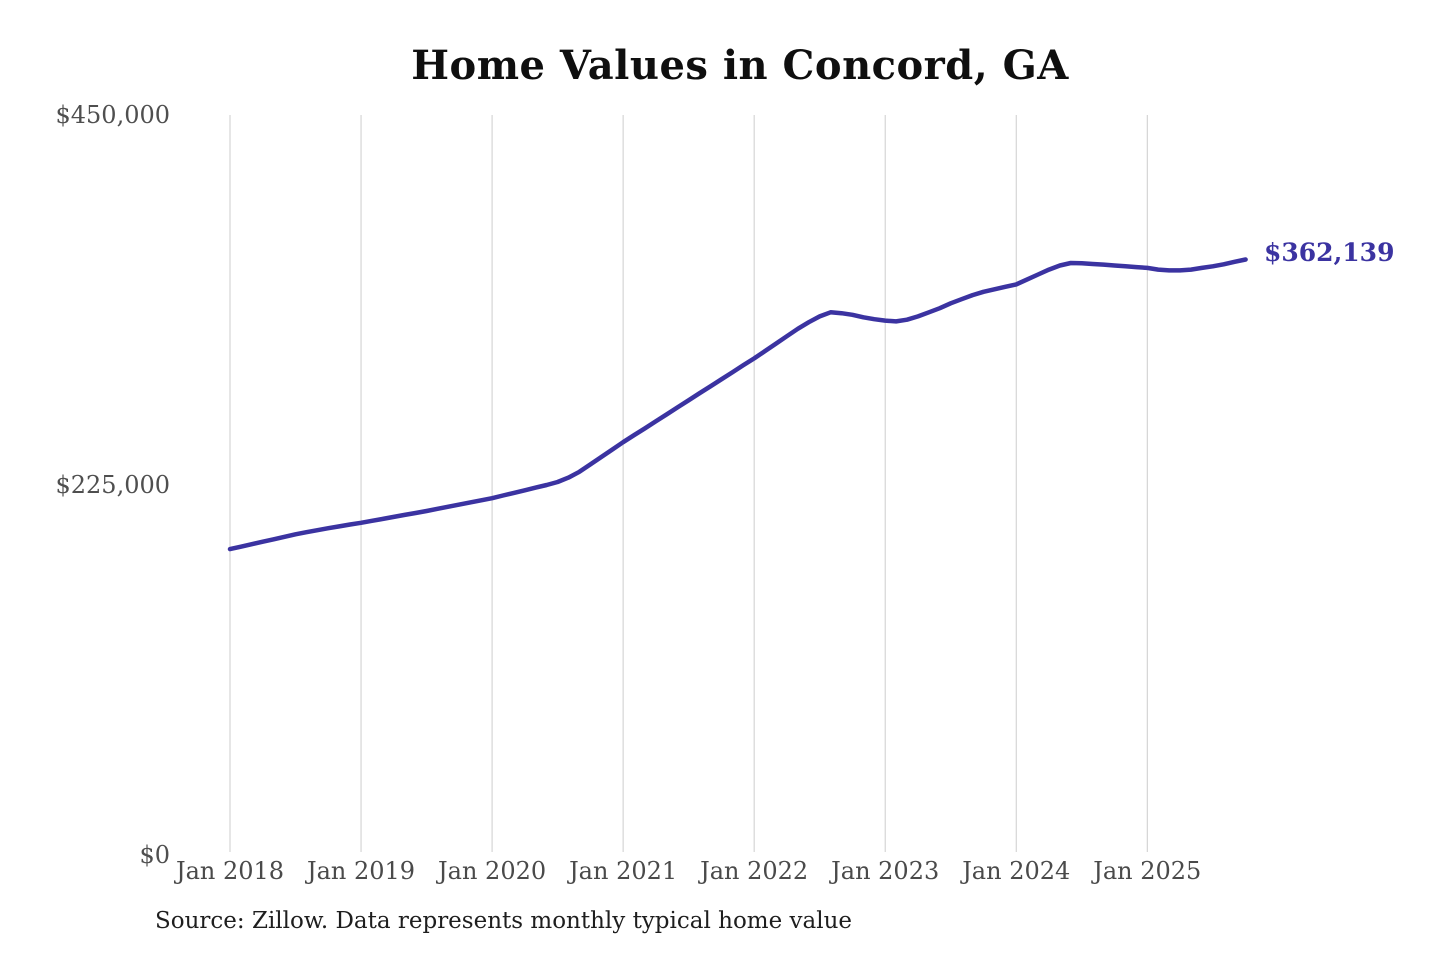 The image size is (1440, 960). I want to click on x-axis-tick-jan-2021: Jan 2021, so click(623, 871).